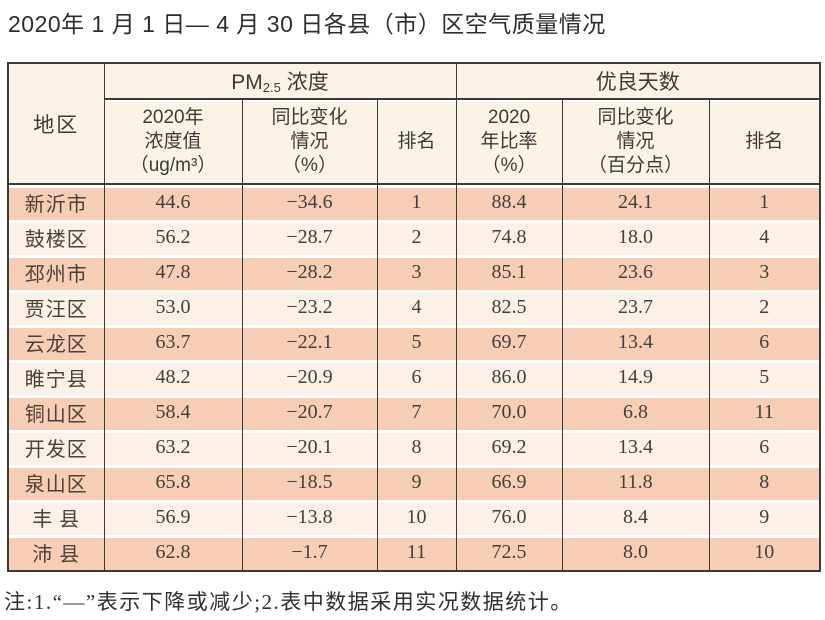 The height and width of the screenshot is (620, 825). What do you see at coordinates (309, 202) in the screenshot?
I see `pm-change-cell: −34.6` at bounding box center [309, 202].